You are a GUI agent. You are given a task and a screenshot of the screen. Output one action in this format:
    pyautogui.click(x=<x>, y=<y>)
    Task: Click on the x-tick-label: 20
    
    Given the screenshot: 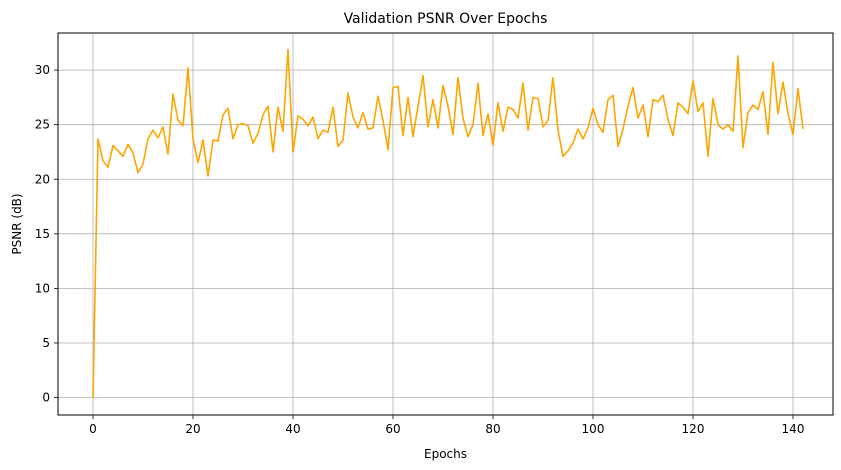 What is the action you would take?
    pyautogui.click(x=192, y=429)
    